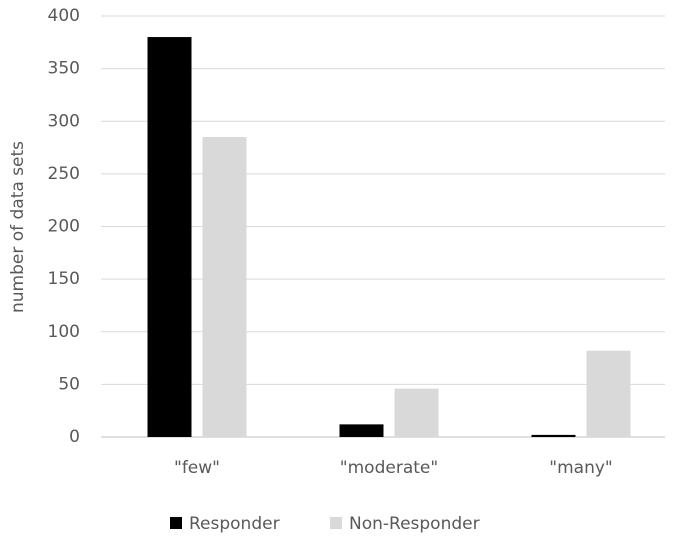 The width and height of the screenshot is (685, 539). I want to click on legend-label: Responder, so click(234, 524).